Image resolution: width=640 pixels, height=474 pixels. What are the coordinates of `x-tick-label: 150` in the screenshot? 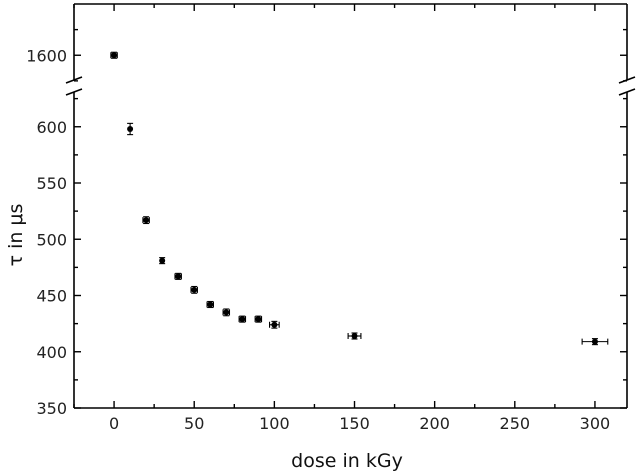 It's located at (354, 423).